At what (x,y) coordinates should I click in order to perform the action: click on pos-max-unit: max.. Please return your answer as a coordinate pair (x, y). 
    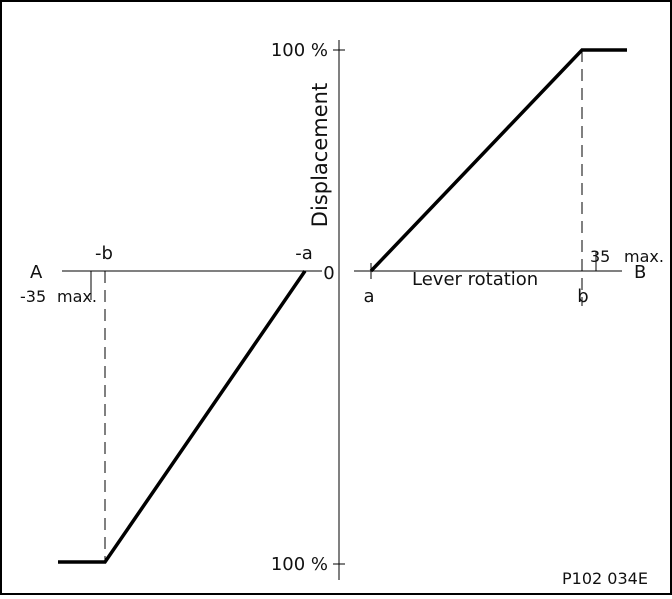
    Looking at the image, I should click on (644, 256).